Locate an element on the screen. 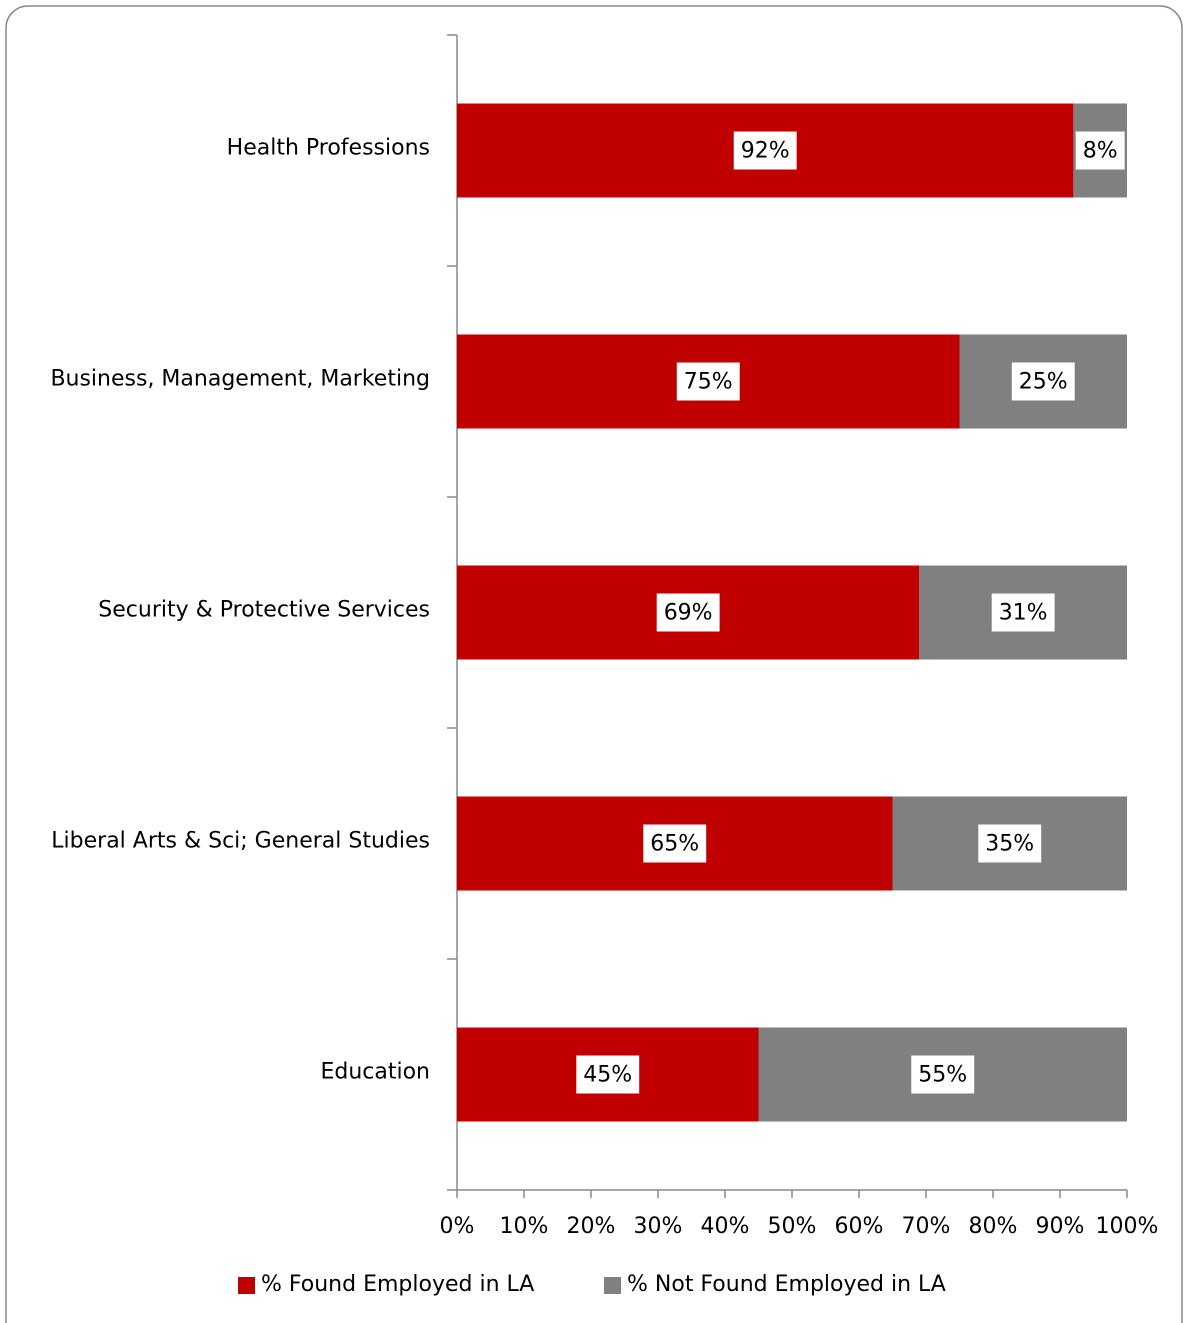 The height and width of the screenshot is (1323, 1184). value-label: 45% is located at coordinates (607, 1075).